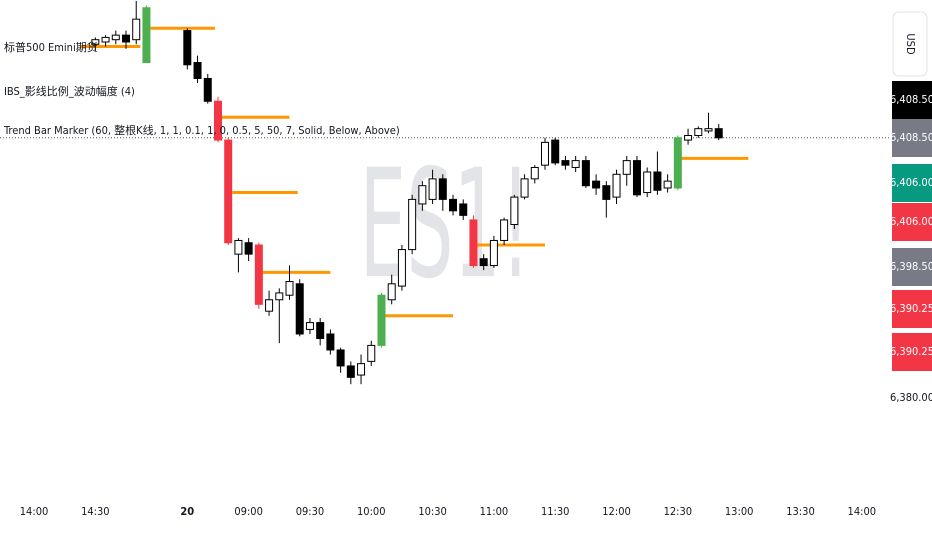 The height and width of the screenshot is (550, 932). I want to click on x-tick-label: 13:30, so click(800, 511).